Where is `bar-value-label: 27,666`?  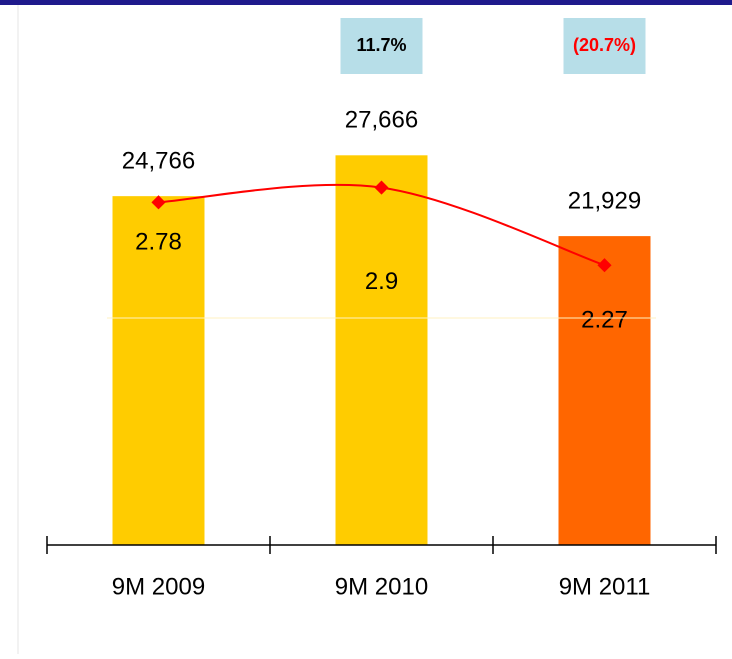
bar-value-label: 27,666 is located at coordinates (381, 120).